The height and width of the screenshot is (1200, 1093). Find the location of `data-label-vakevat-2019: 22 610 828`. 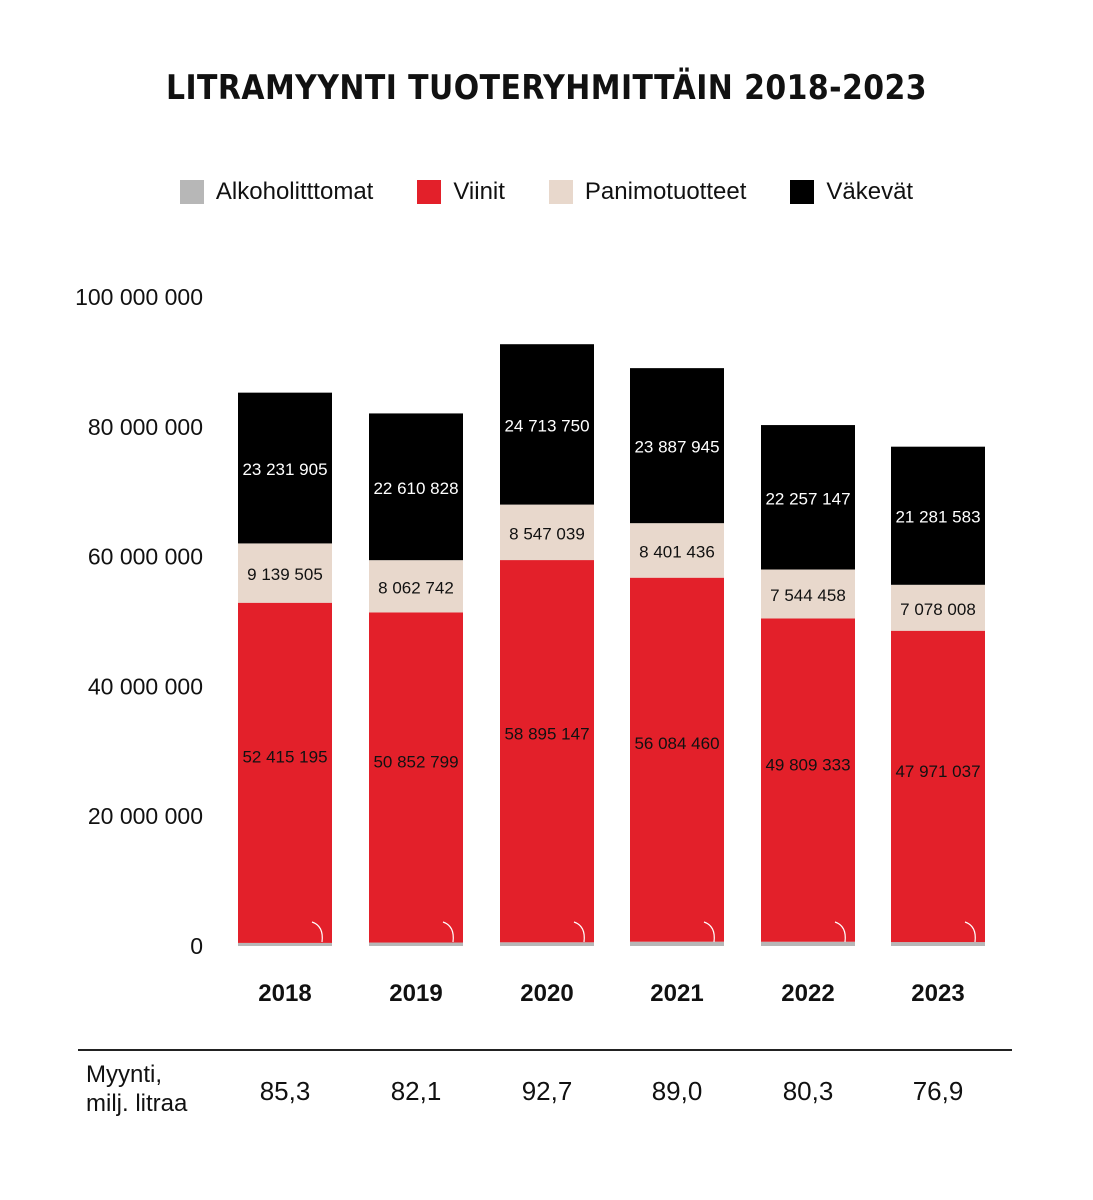

data-label-vakevat-2019: 22 610 828 is located at coordinates (415, 488).